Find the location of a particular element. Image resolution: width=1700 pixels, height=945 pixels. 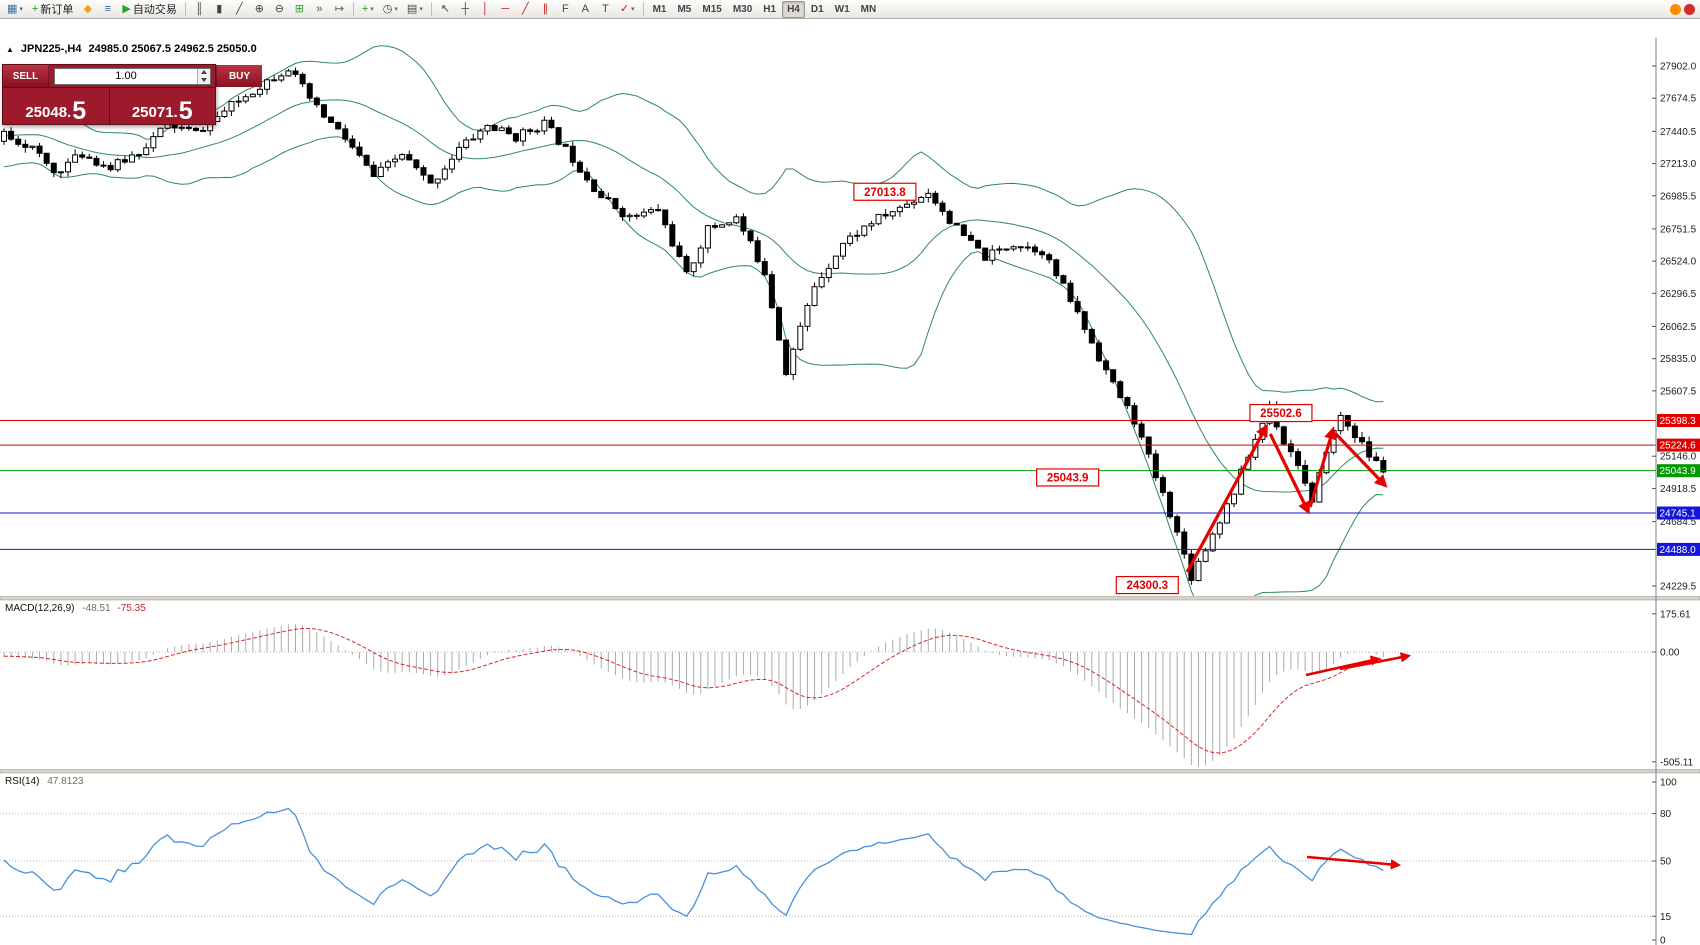

trendline-button: ╱ is located at coordinates (525, 9).